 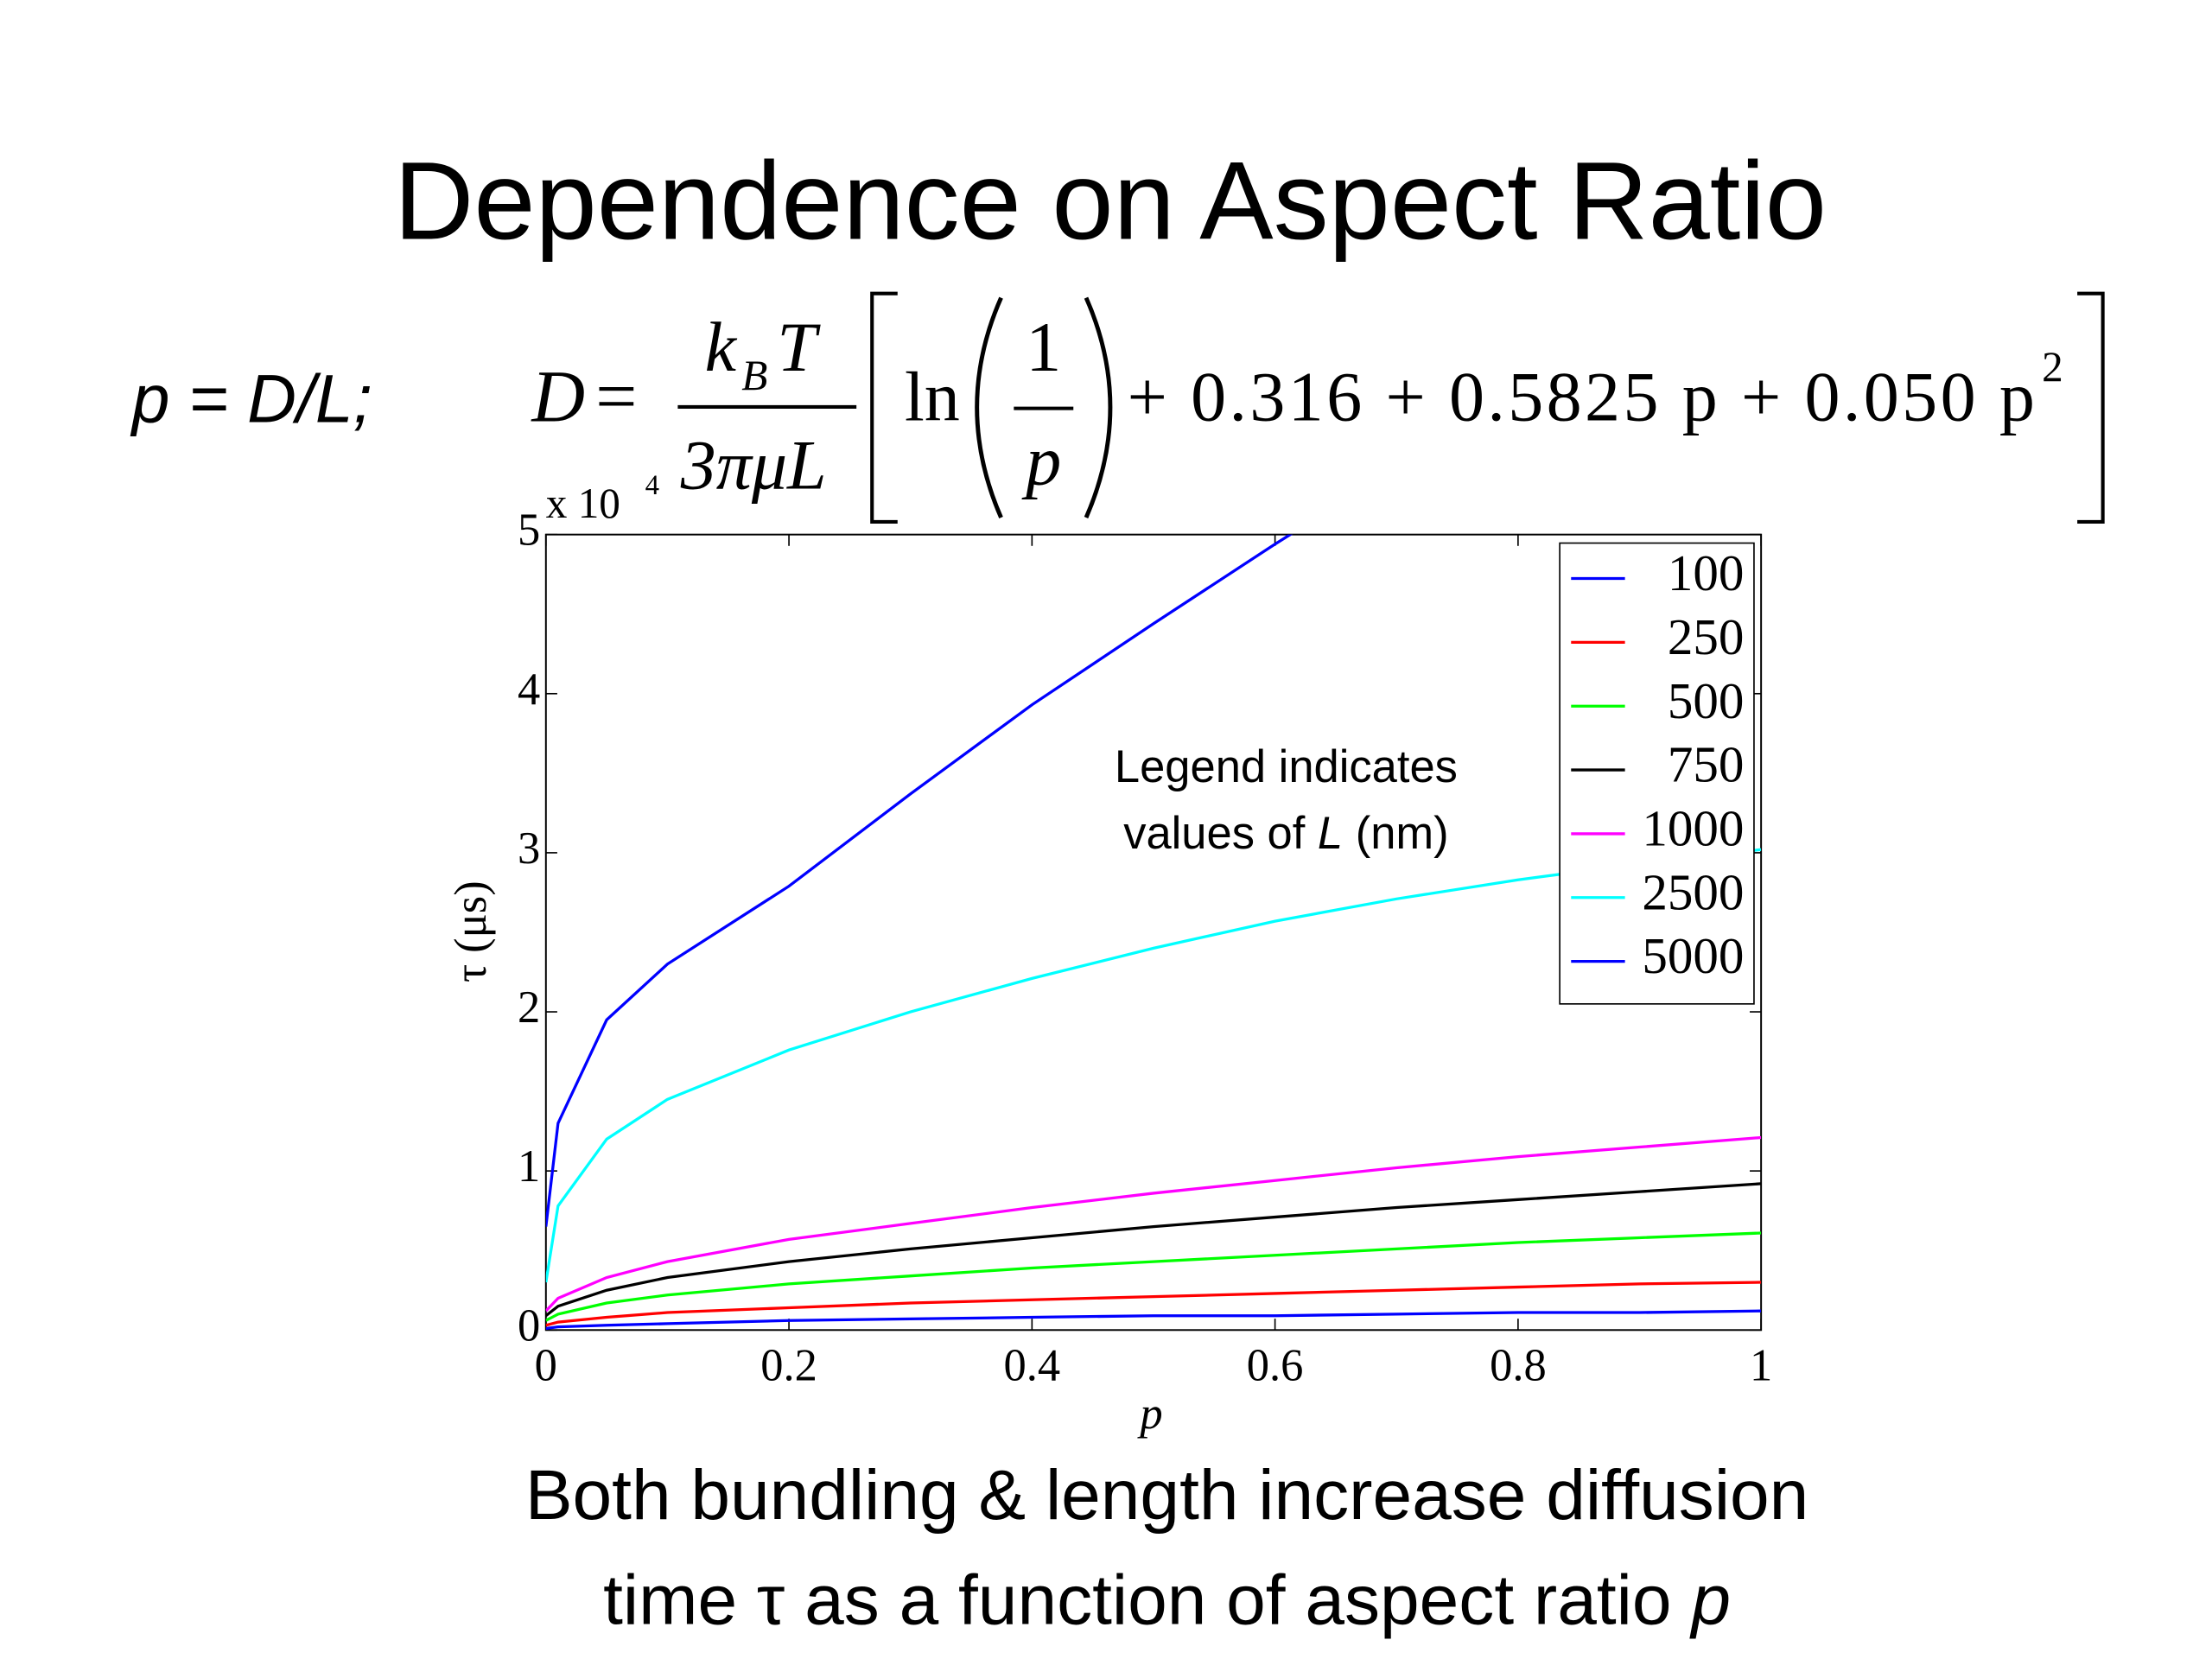 I want to click on eq-power: 2, so click(x=2052, y=367).